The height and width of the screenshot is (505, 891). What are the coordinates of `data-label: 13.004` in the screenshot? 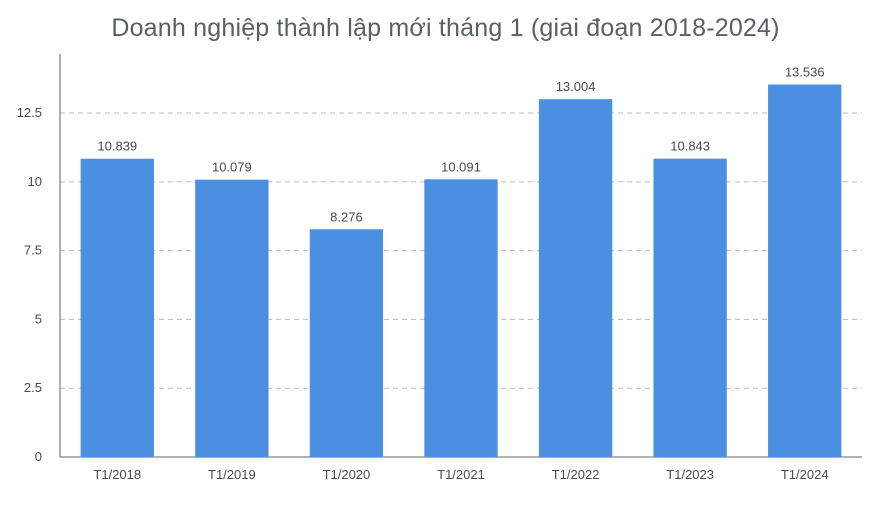 It's located at (576, 86).